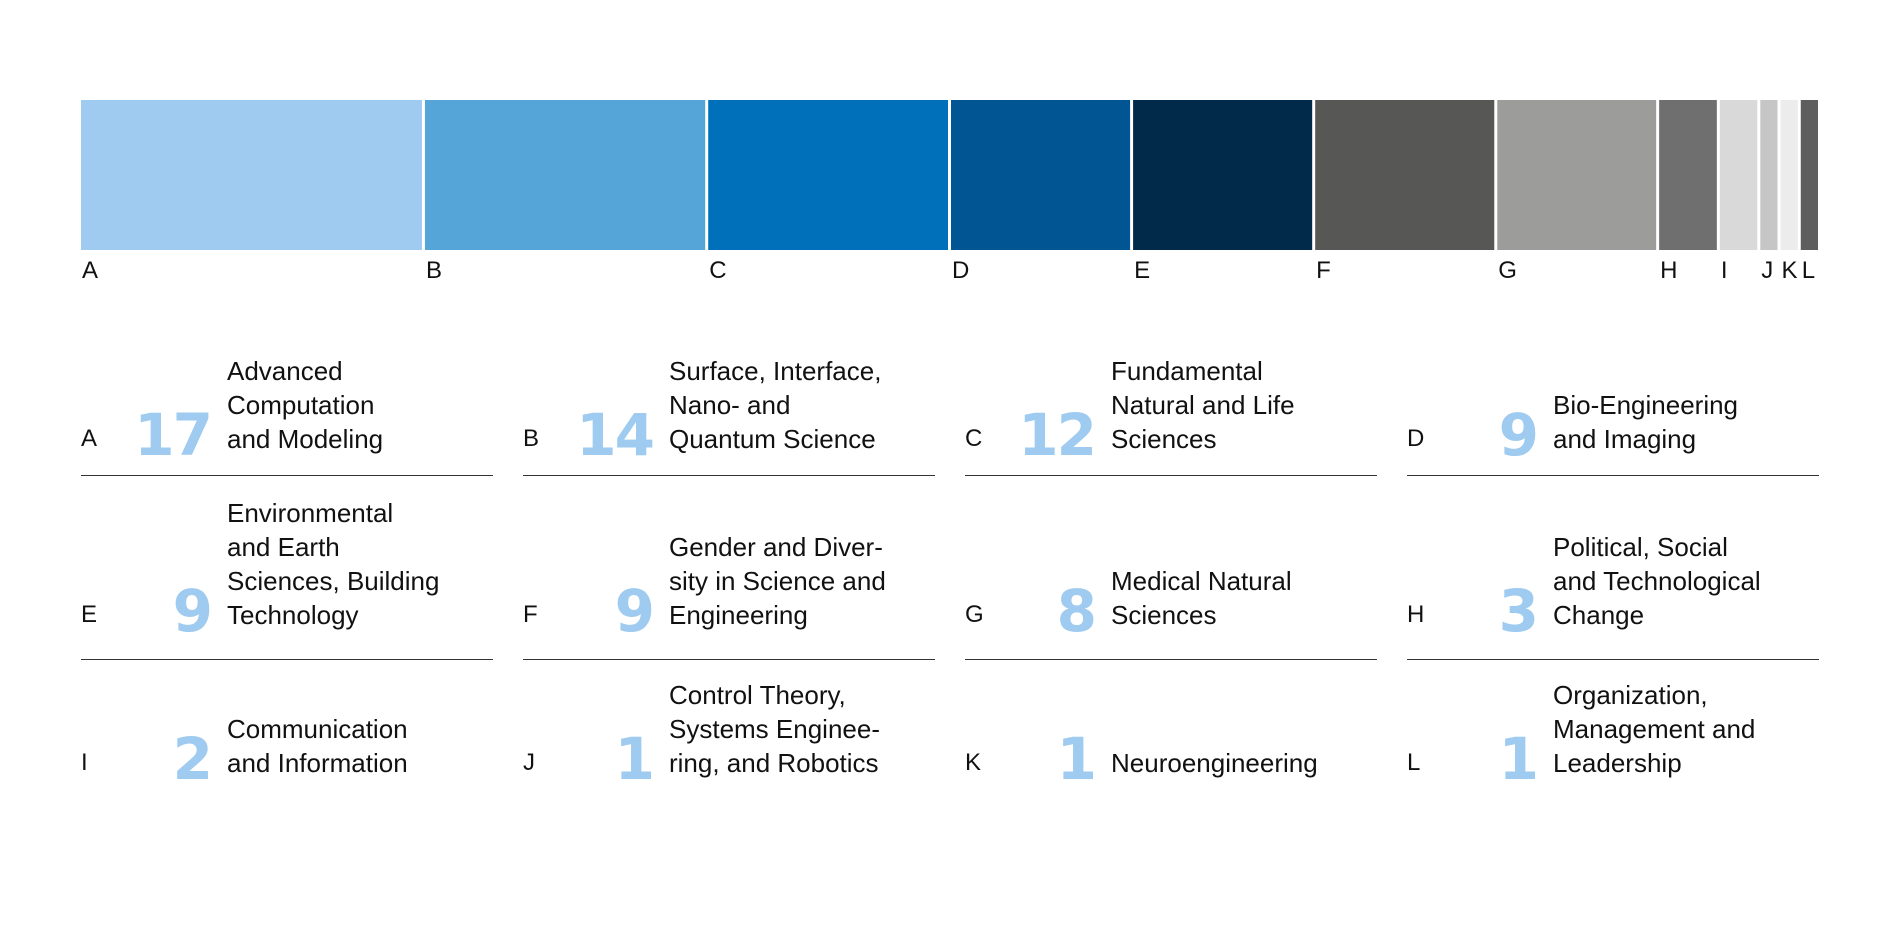 This screenshot has width=1900, height=940. Describe the element at coordinates (251, 175) in the screenshot. I see `bar-segment-a` at that location.